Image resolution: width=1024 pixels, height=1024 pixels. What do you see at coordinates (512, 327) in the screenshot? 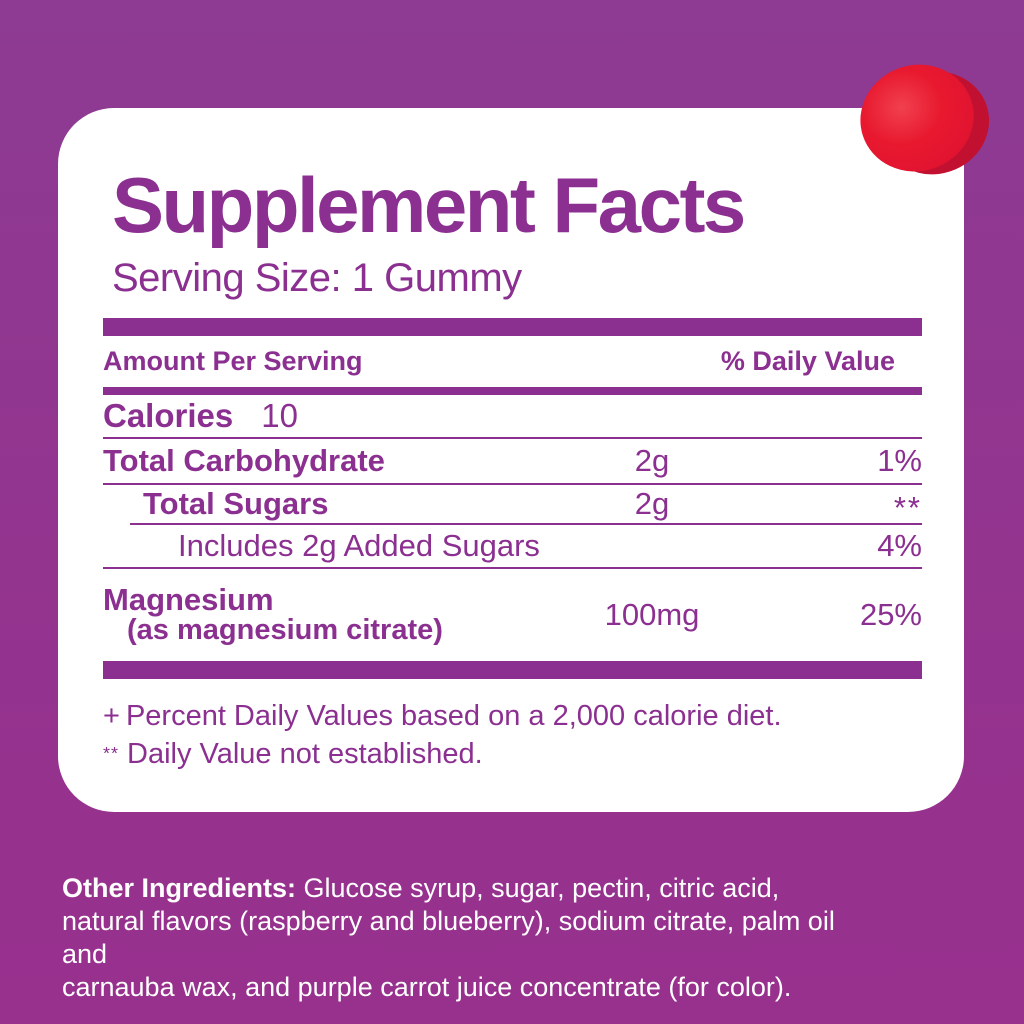
I see `thick-rule-top` at bounding box center [512, 327].